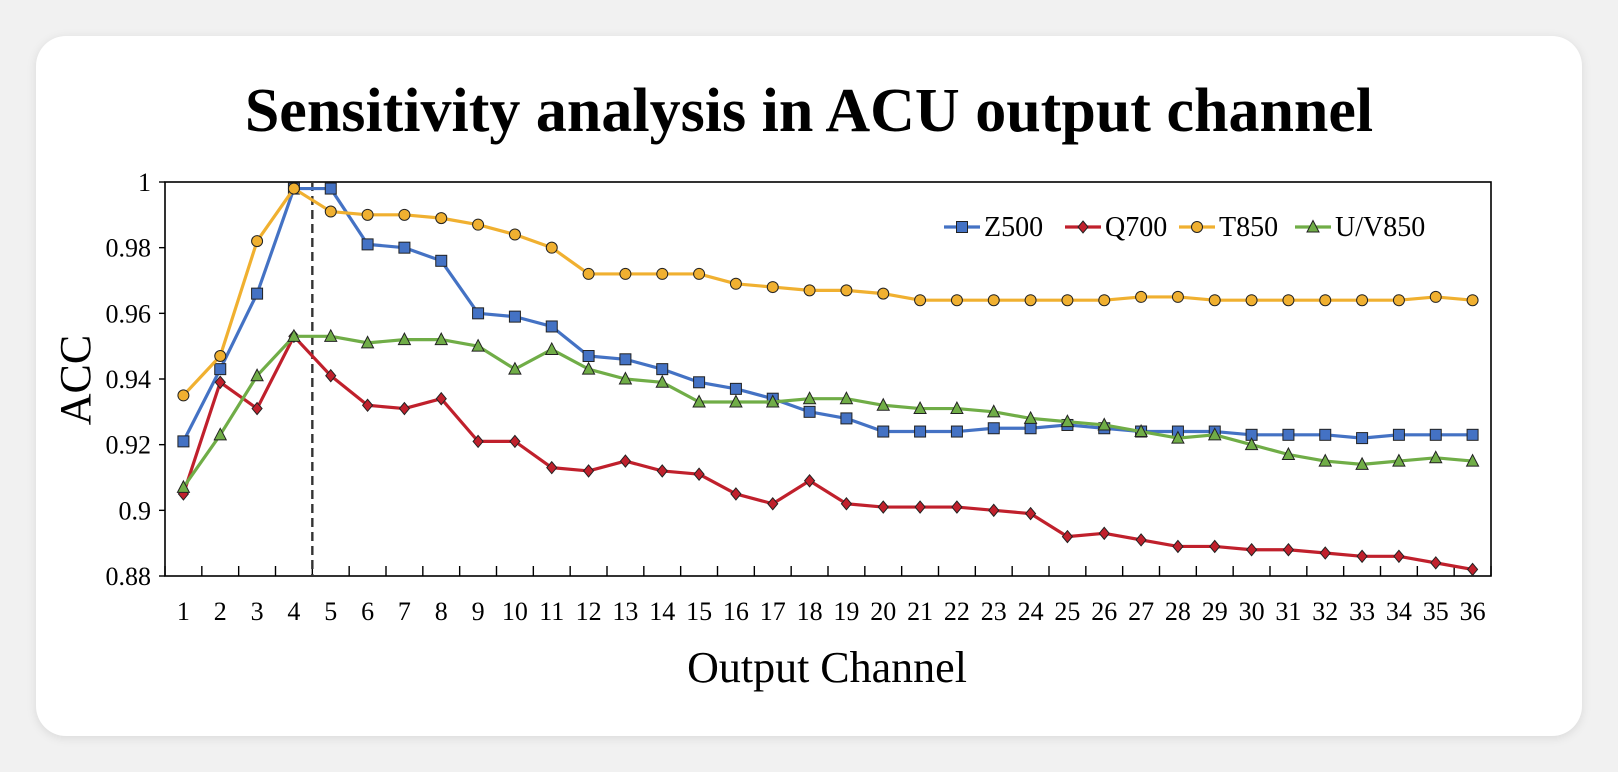  Describe the element at coordinates (129, 313) in the screenshot. I see `y-tick-label: 0.96` at that location.